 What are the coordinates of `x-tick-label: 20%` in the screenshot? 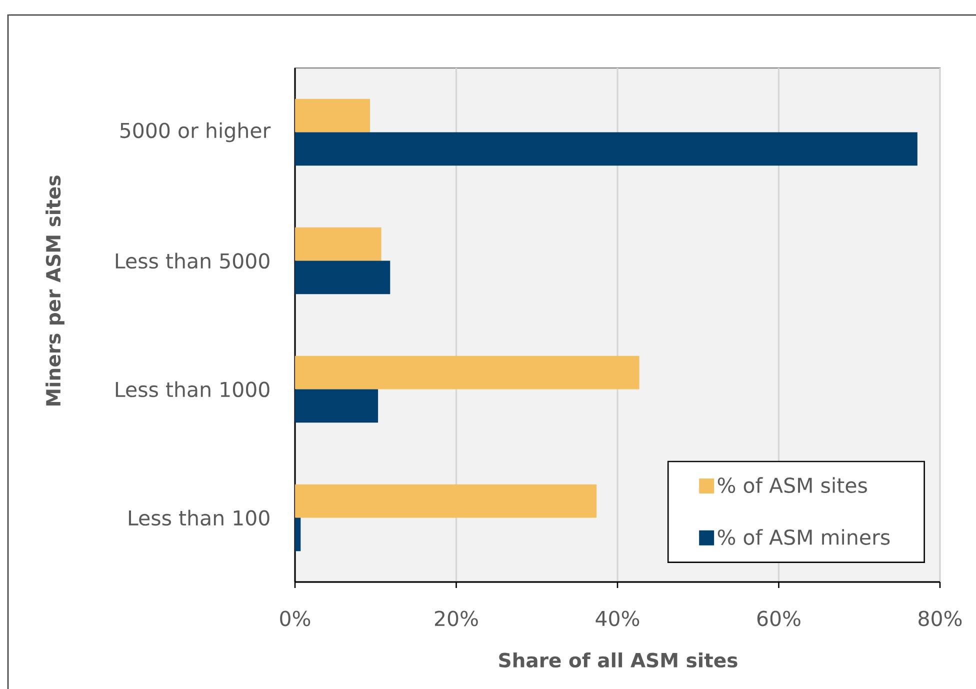 It's located at (456, 618).